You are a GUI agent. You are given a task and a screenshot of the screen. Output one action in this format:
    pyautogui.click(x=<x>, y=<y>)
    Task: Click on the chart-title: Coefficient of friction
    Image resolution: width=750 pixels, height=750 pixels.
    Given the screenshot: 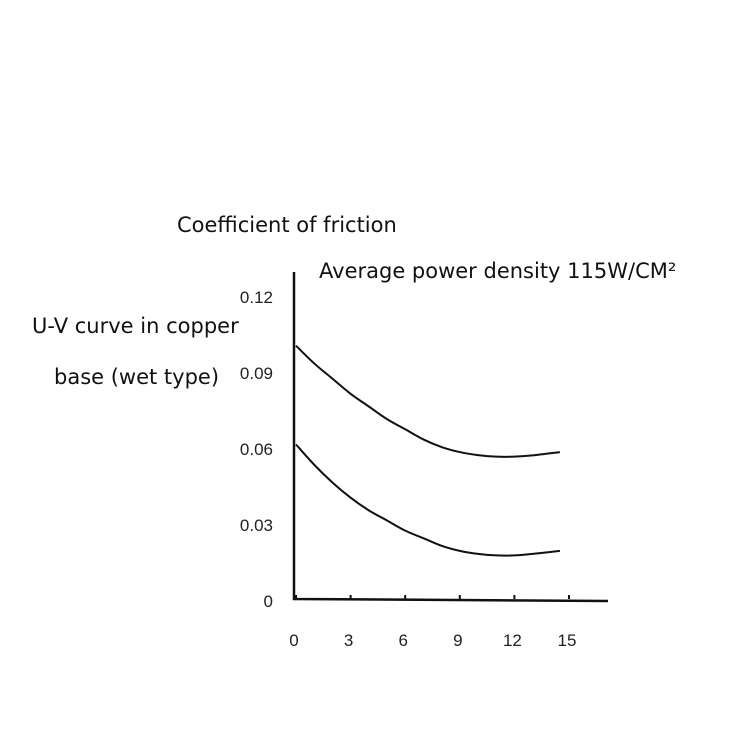 What is the action you would take?
    pyautogui.click(x=287, y=225)
    